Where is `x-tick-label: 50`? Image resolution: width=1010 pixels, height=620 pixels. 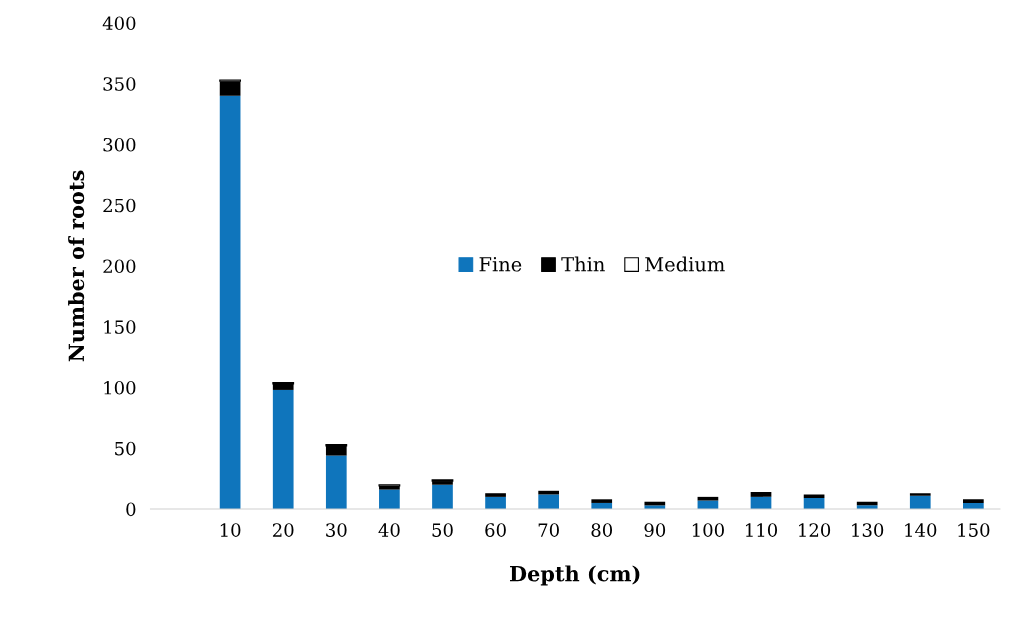
x-tick-label: 50 is located at coordinates (442, 530).